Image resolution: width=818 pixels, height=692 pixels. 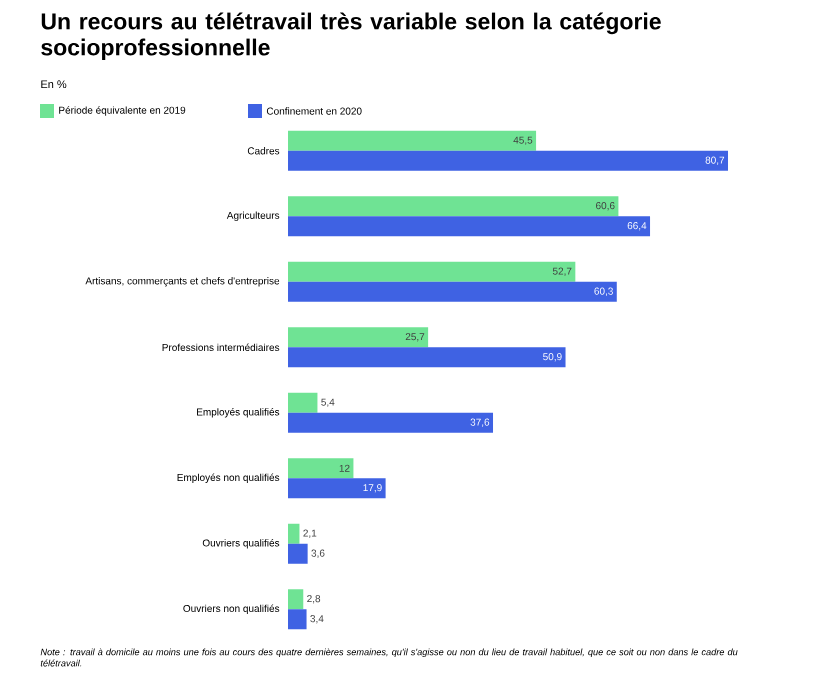 What do you see at coordinates (351, 36) in the screenshot?
I see `chart-title: Un recours au télétravail très variable selon la catégorie socioprofessionnelle` at bounding box center [351, 36].